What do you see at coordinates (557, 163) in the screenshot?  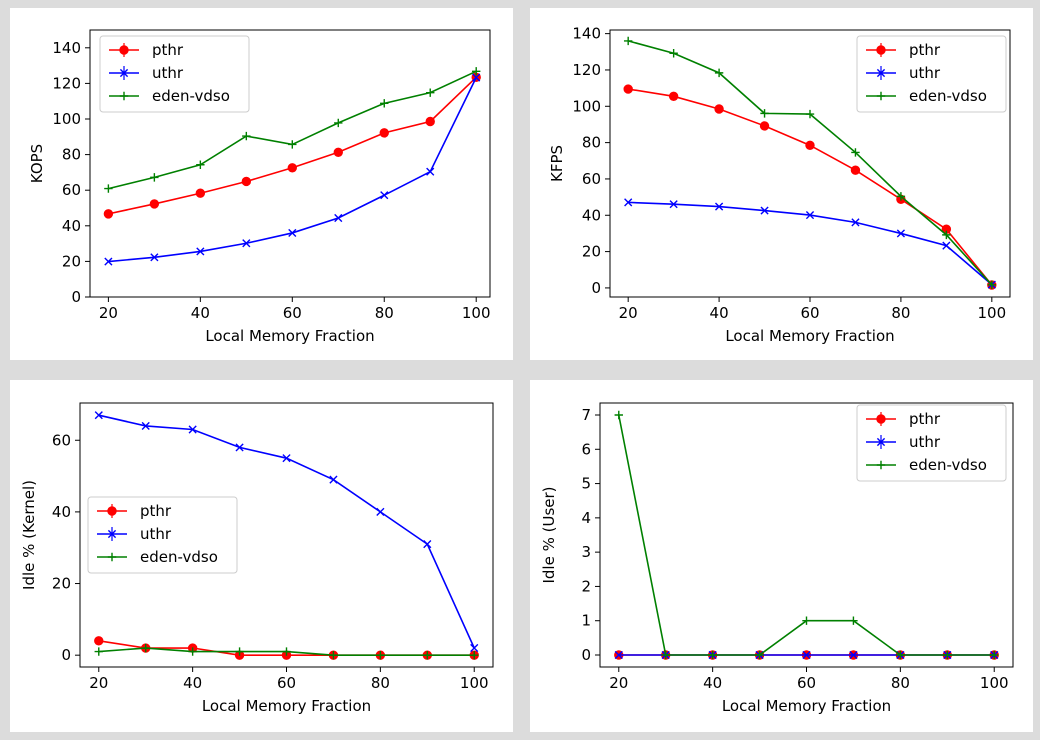 I see `y-axis-label: KFPS` at bounding box center [557, 163].